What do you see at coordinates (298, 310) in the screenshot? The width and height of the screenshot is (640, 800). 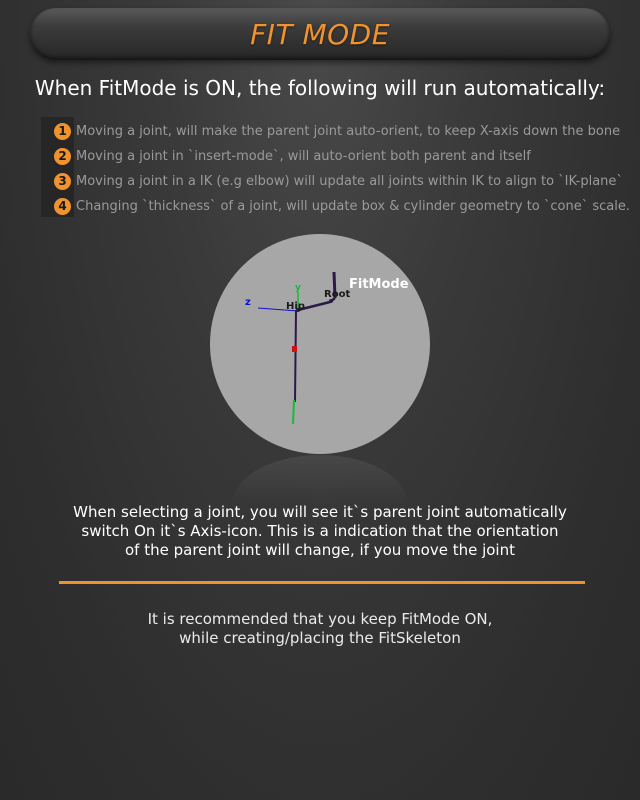 I see `hip-joint` at bounding box center [298, 310].